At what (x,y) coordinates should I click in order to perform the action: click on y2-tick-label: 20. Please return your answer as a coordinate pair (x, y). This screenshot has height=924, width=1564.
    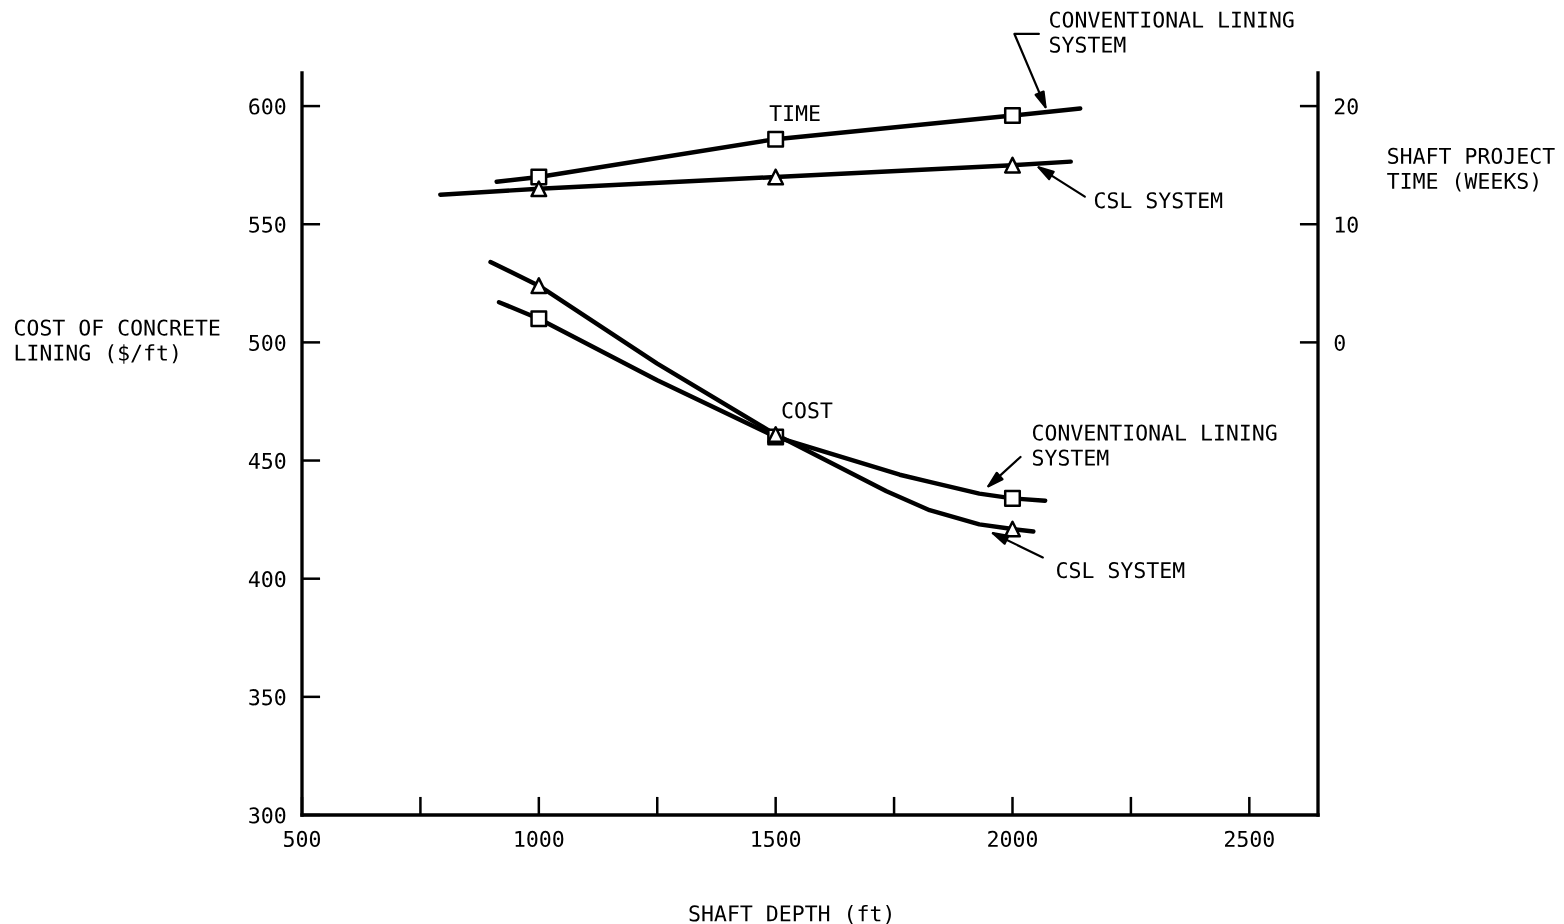
    Looking at the image, I should click on (1346, 106).